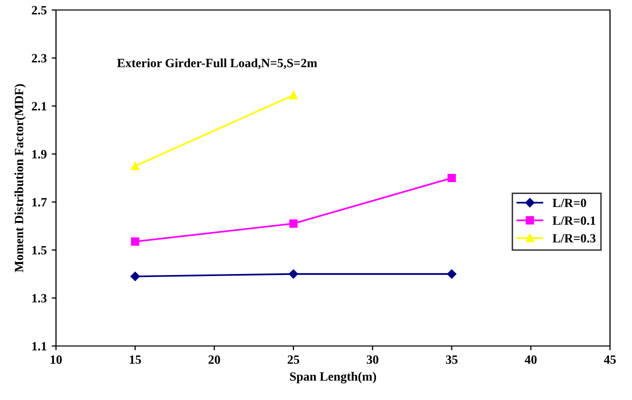  I want to click on y-tick-label: 1.5, so click(39, 250).